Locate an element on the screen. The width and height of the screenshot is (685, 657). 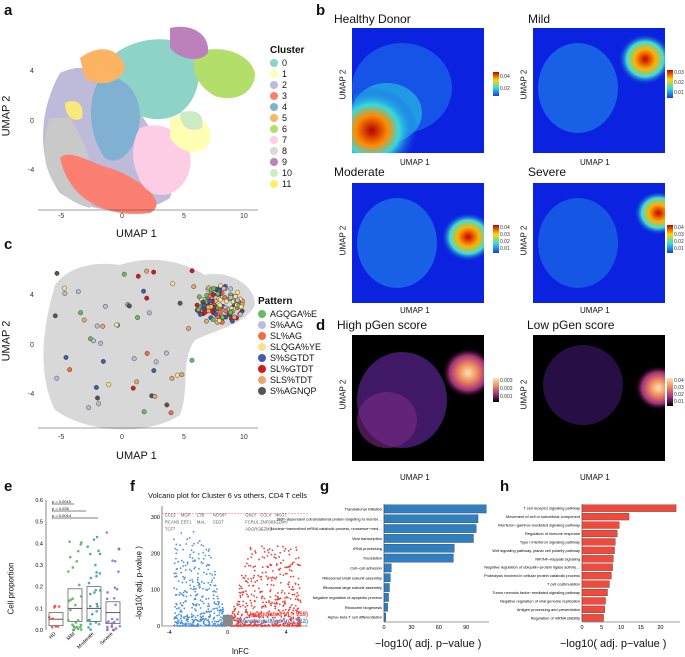
panel-d-ylabel: UMAP 2 is located at coordinates (343, 394).